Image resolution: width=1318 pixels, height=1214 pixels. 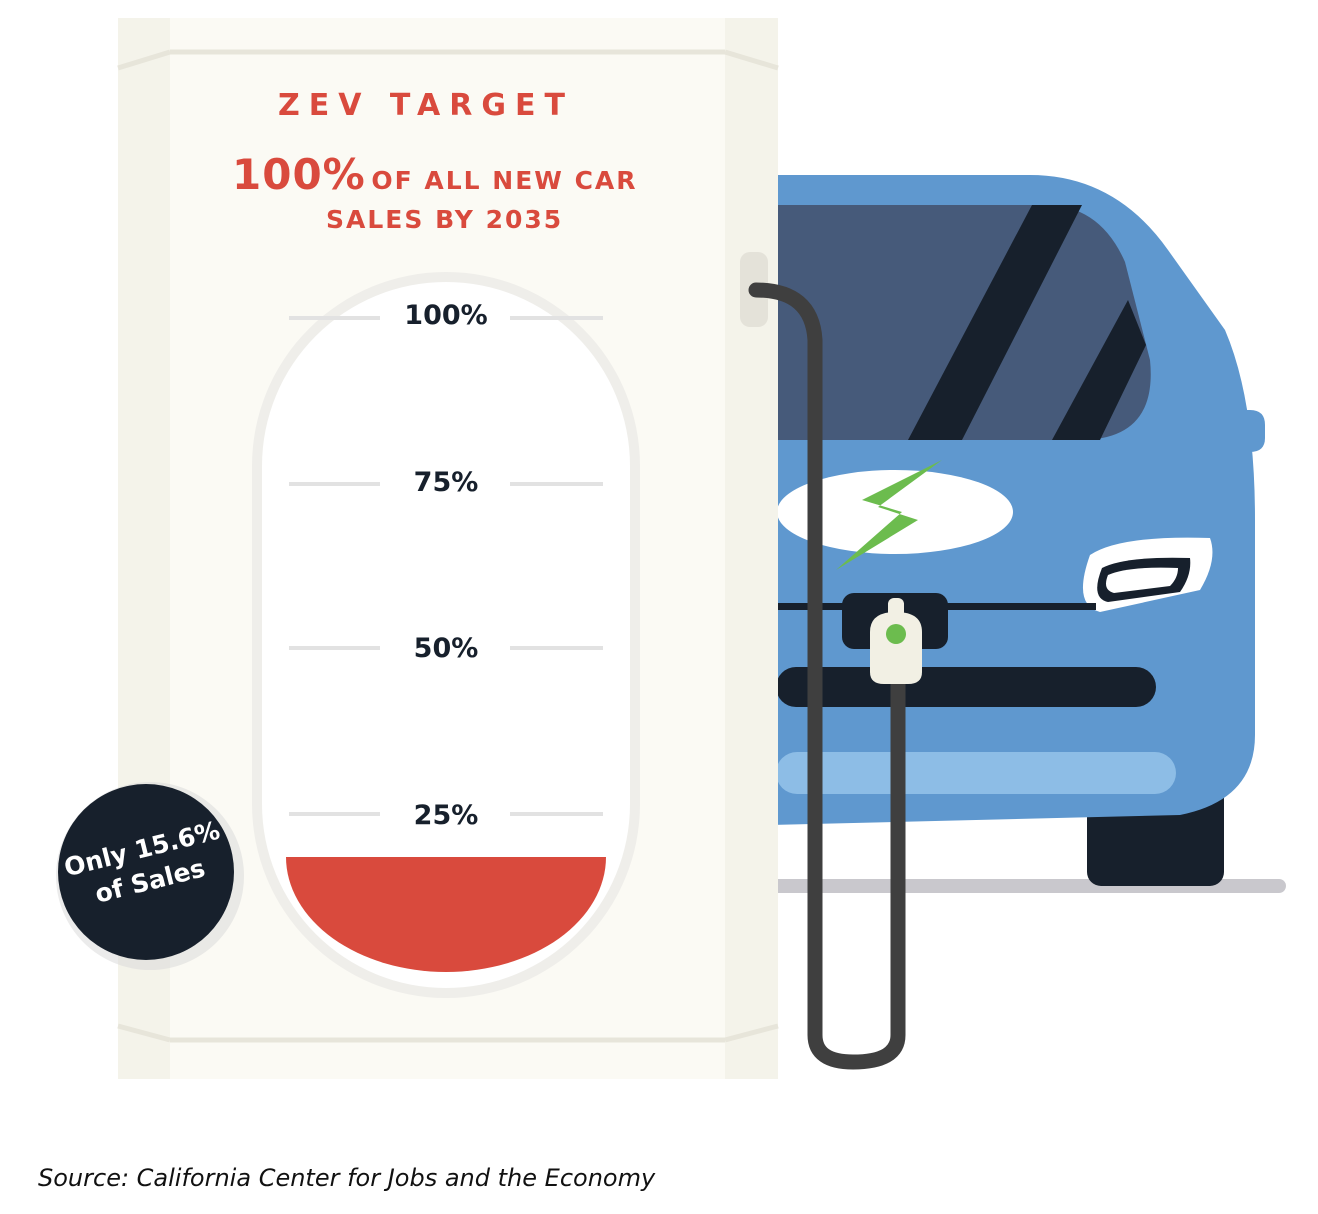 What do you see at coordinates (299, 174) in the screenshot?
I see `headline-percent: 100%` at bounding box center [299, 174].